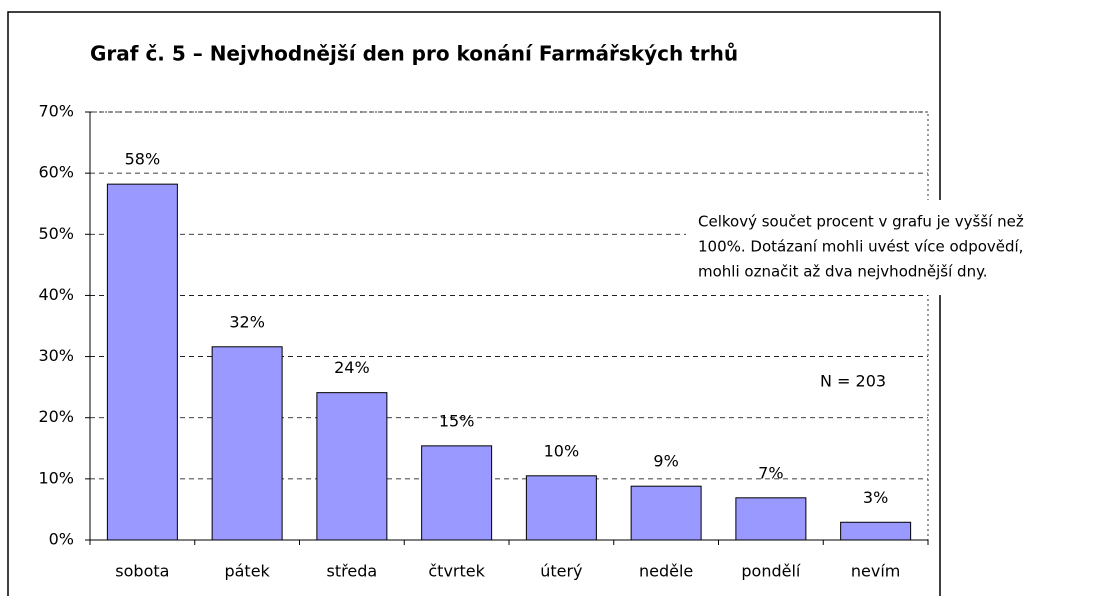 This screenshot has height=596, width=1097. Describe the element at coordinates (561, 571) in the screenshot. I see `x-tick-label: úterý` at that location.